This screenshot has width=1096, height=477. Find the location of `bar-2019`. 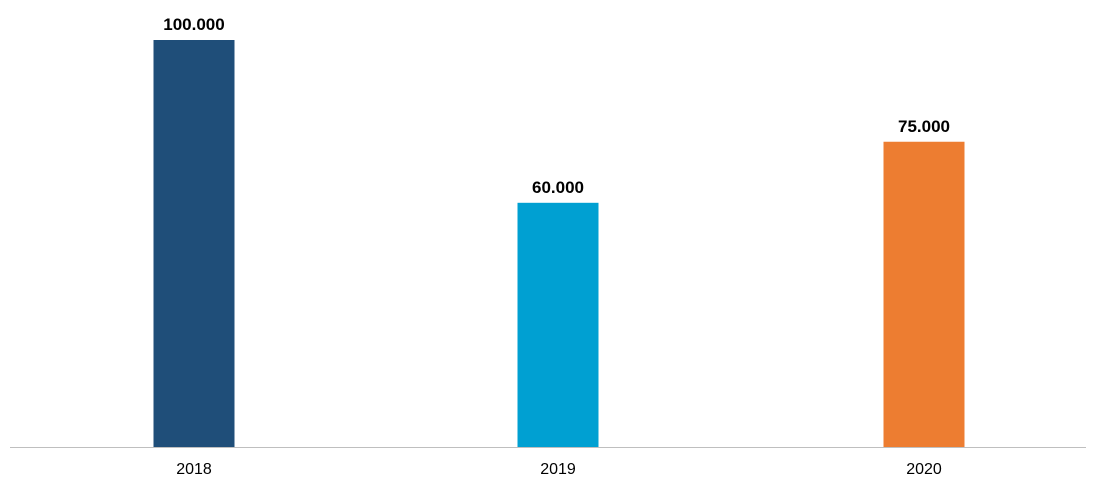

bar-2019 is located at coordinates (558, 324).